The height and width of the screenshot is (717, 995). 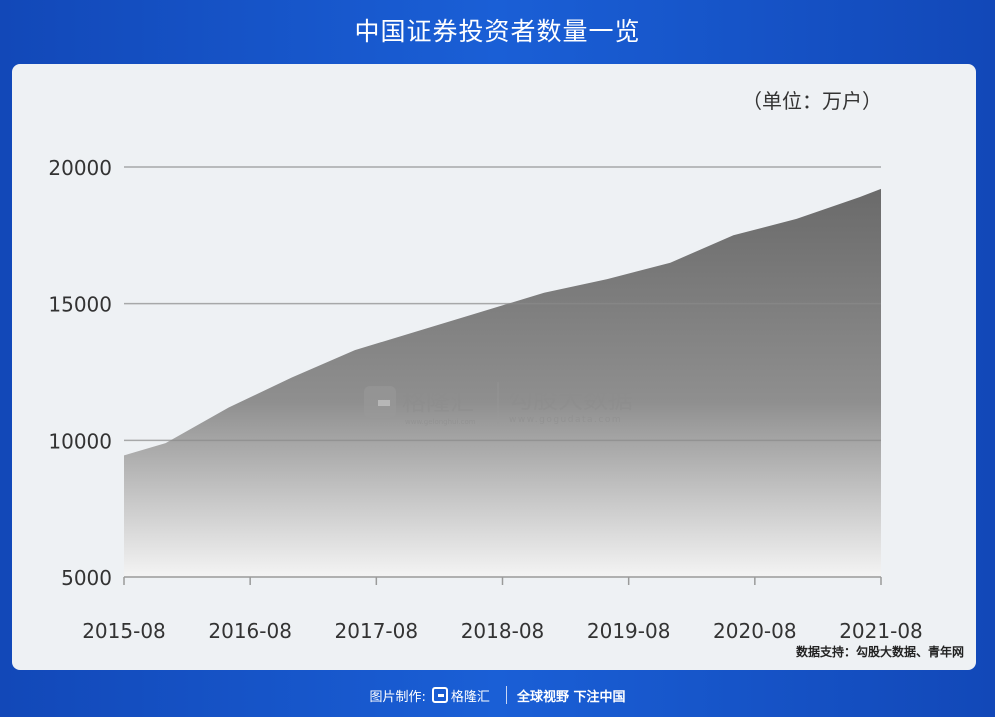 I want to click on gelonghui-logo-notch, so click(x=384, y=403).